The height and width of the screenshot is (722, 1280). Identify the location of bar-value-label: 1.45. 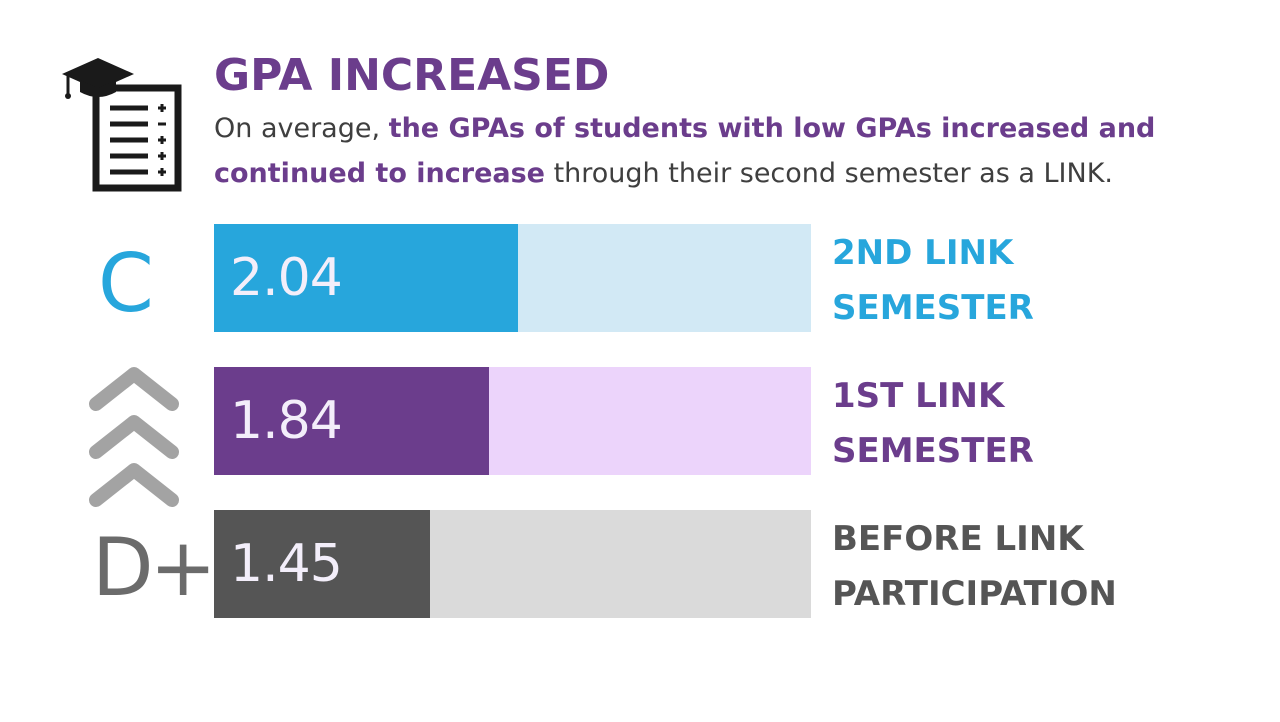
(286, 564).